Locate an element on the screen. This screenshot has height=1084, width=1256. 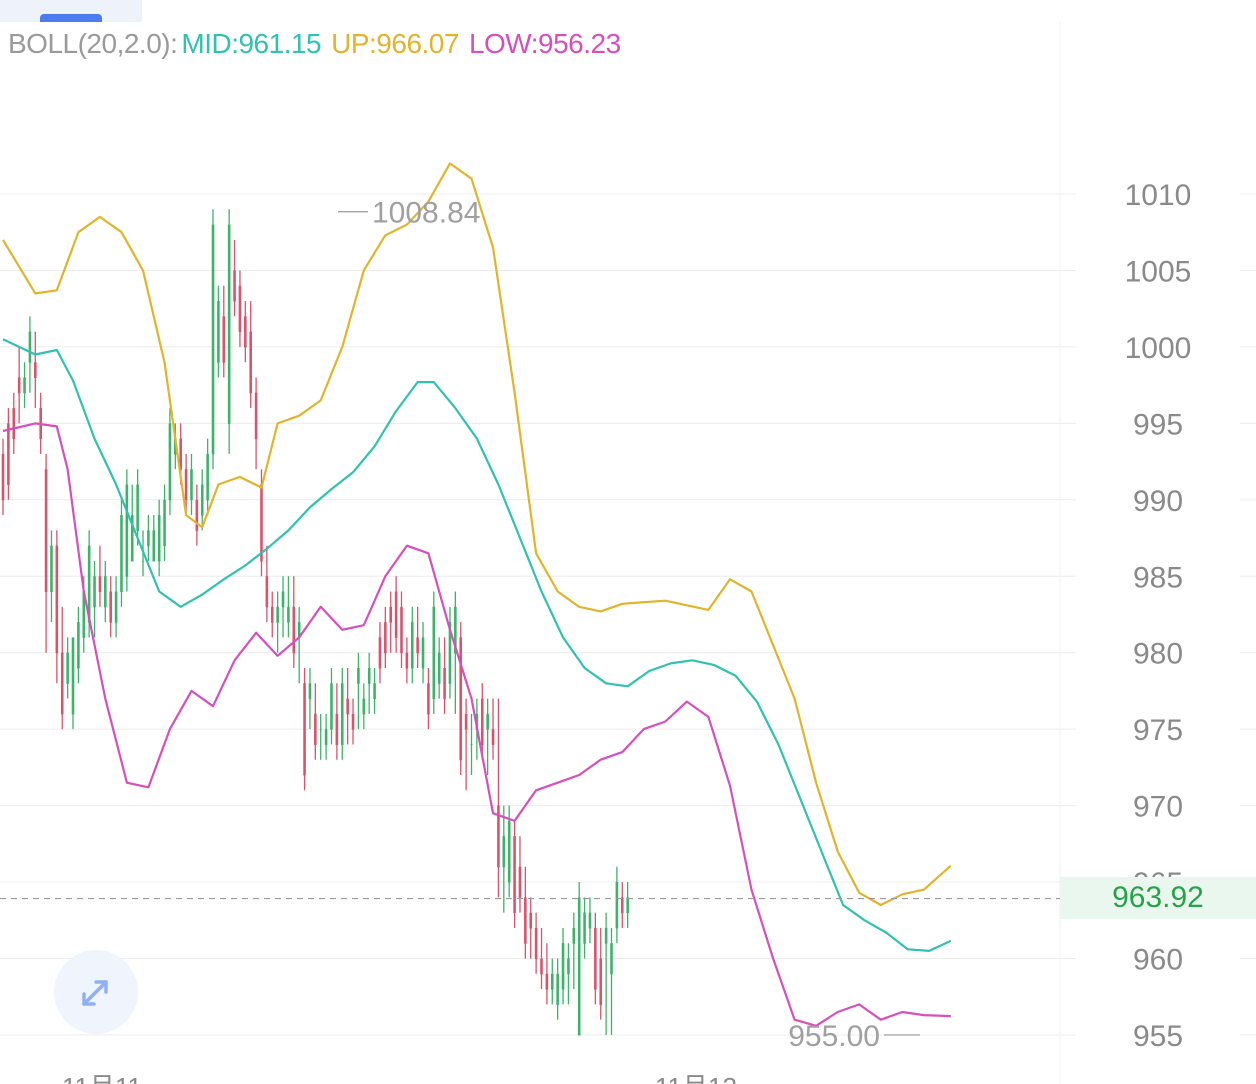
current-price-tag: 963.92 is located at coordinates (1158, 898).